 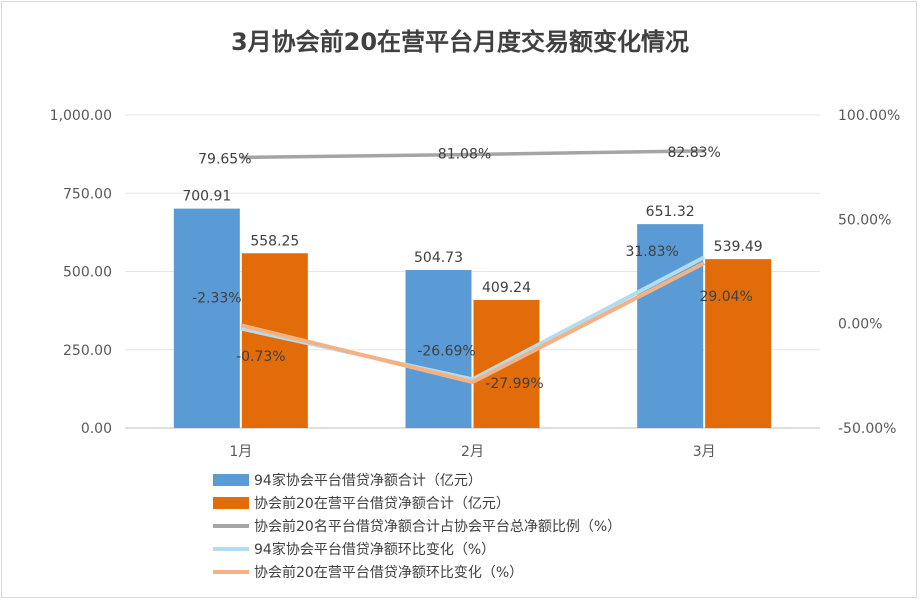 I want to click on line-value-label: 81.08%, so click(x=464, y=154).